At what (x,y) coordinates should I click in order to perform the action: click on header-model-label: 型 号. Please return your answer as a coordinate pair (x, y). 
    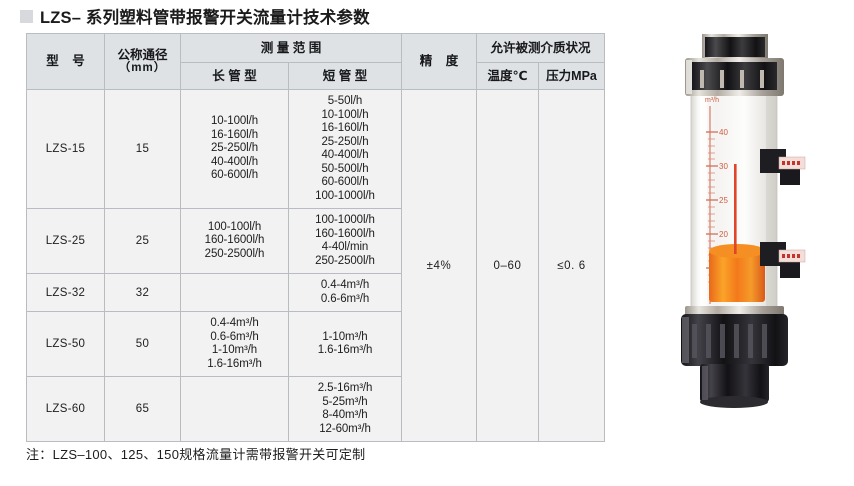
    Looking at the image, I should click on (68, 61).